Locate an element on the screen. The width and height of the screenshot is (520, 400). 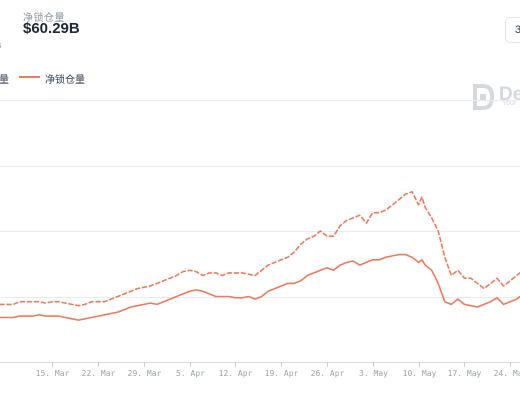
brand-watermark: De Your is located at coordinates (496, 99).